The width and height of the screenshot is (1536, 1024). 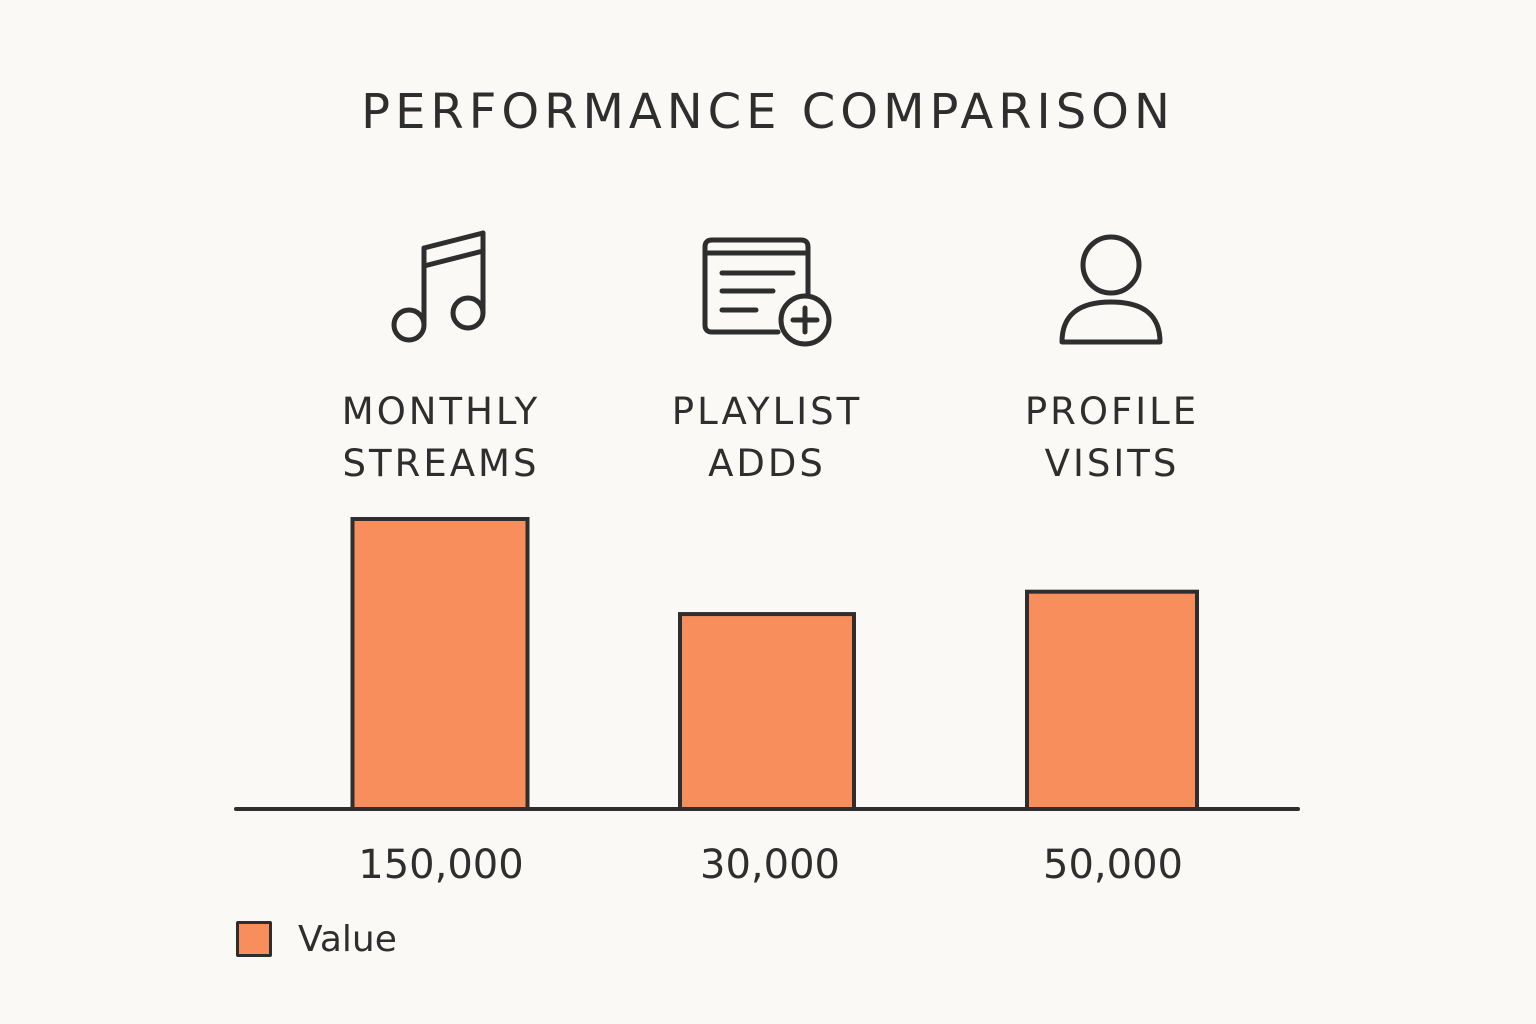 I want to click on legend-label: Value, so click(x=347, y=939).